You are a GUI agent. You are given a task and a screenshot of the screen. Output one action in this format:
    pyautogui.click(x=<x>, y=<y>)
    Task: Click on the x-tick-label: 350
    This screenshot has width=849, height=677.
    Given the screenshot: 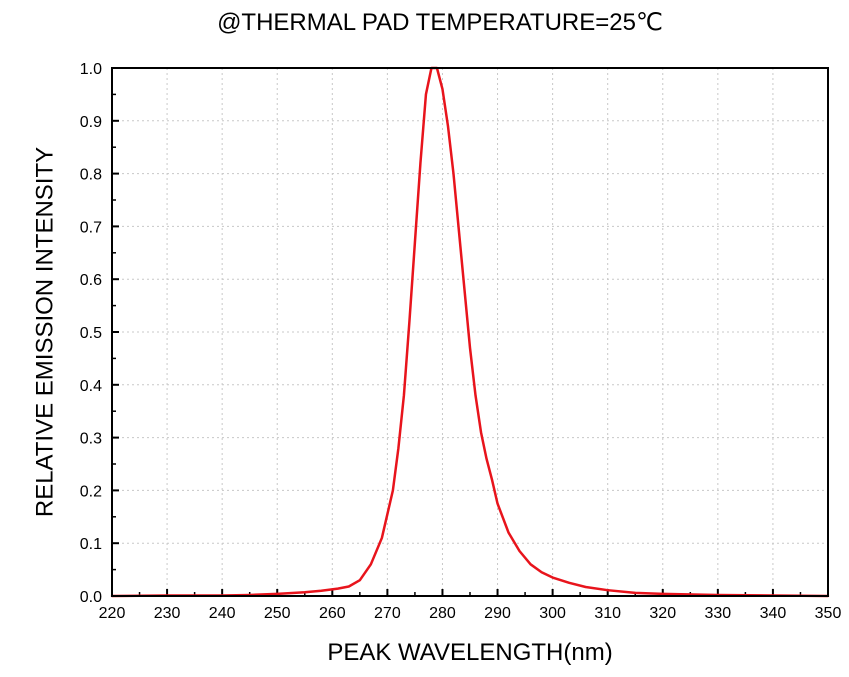 What is the action you would take?
    pyautogui.click(x=828, y=613)
    